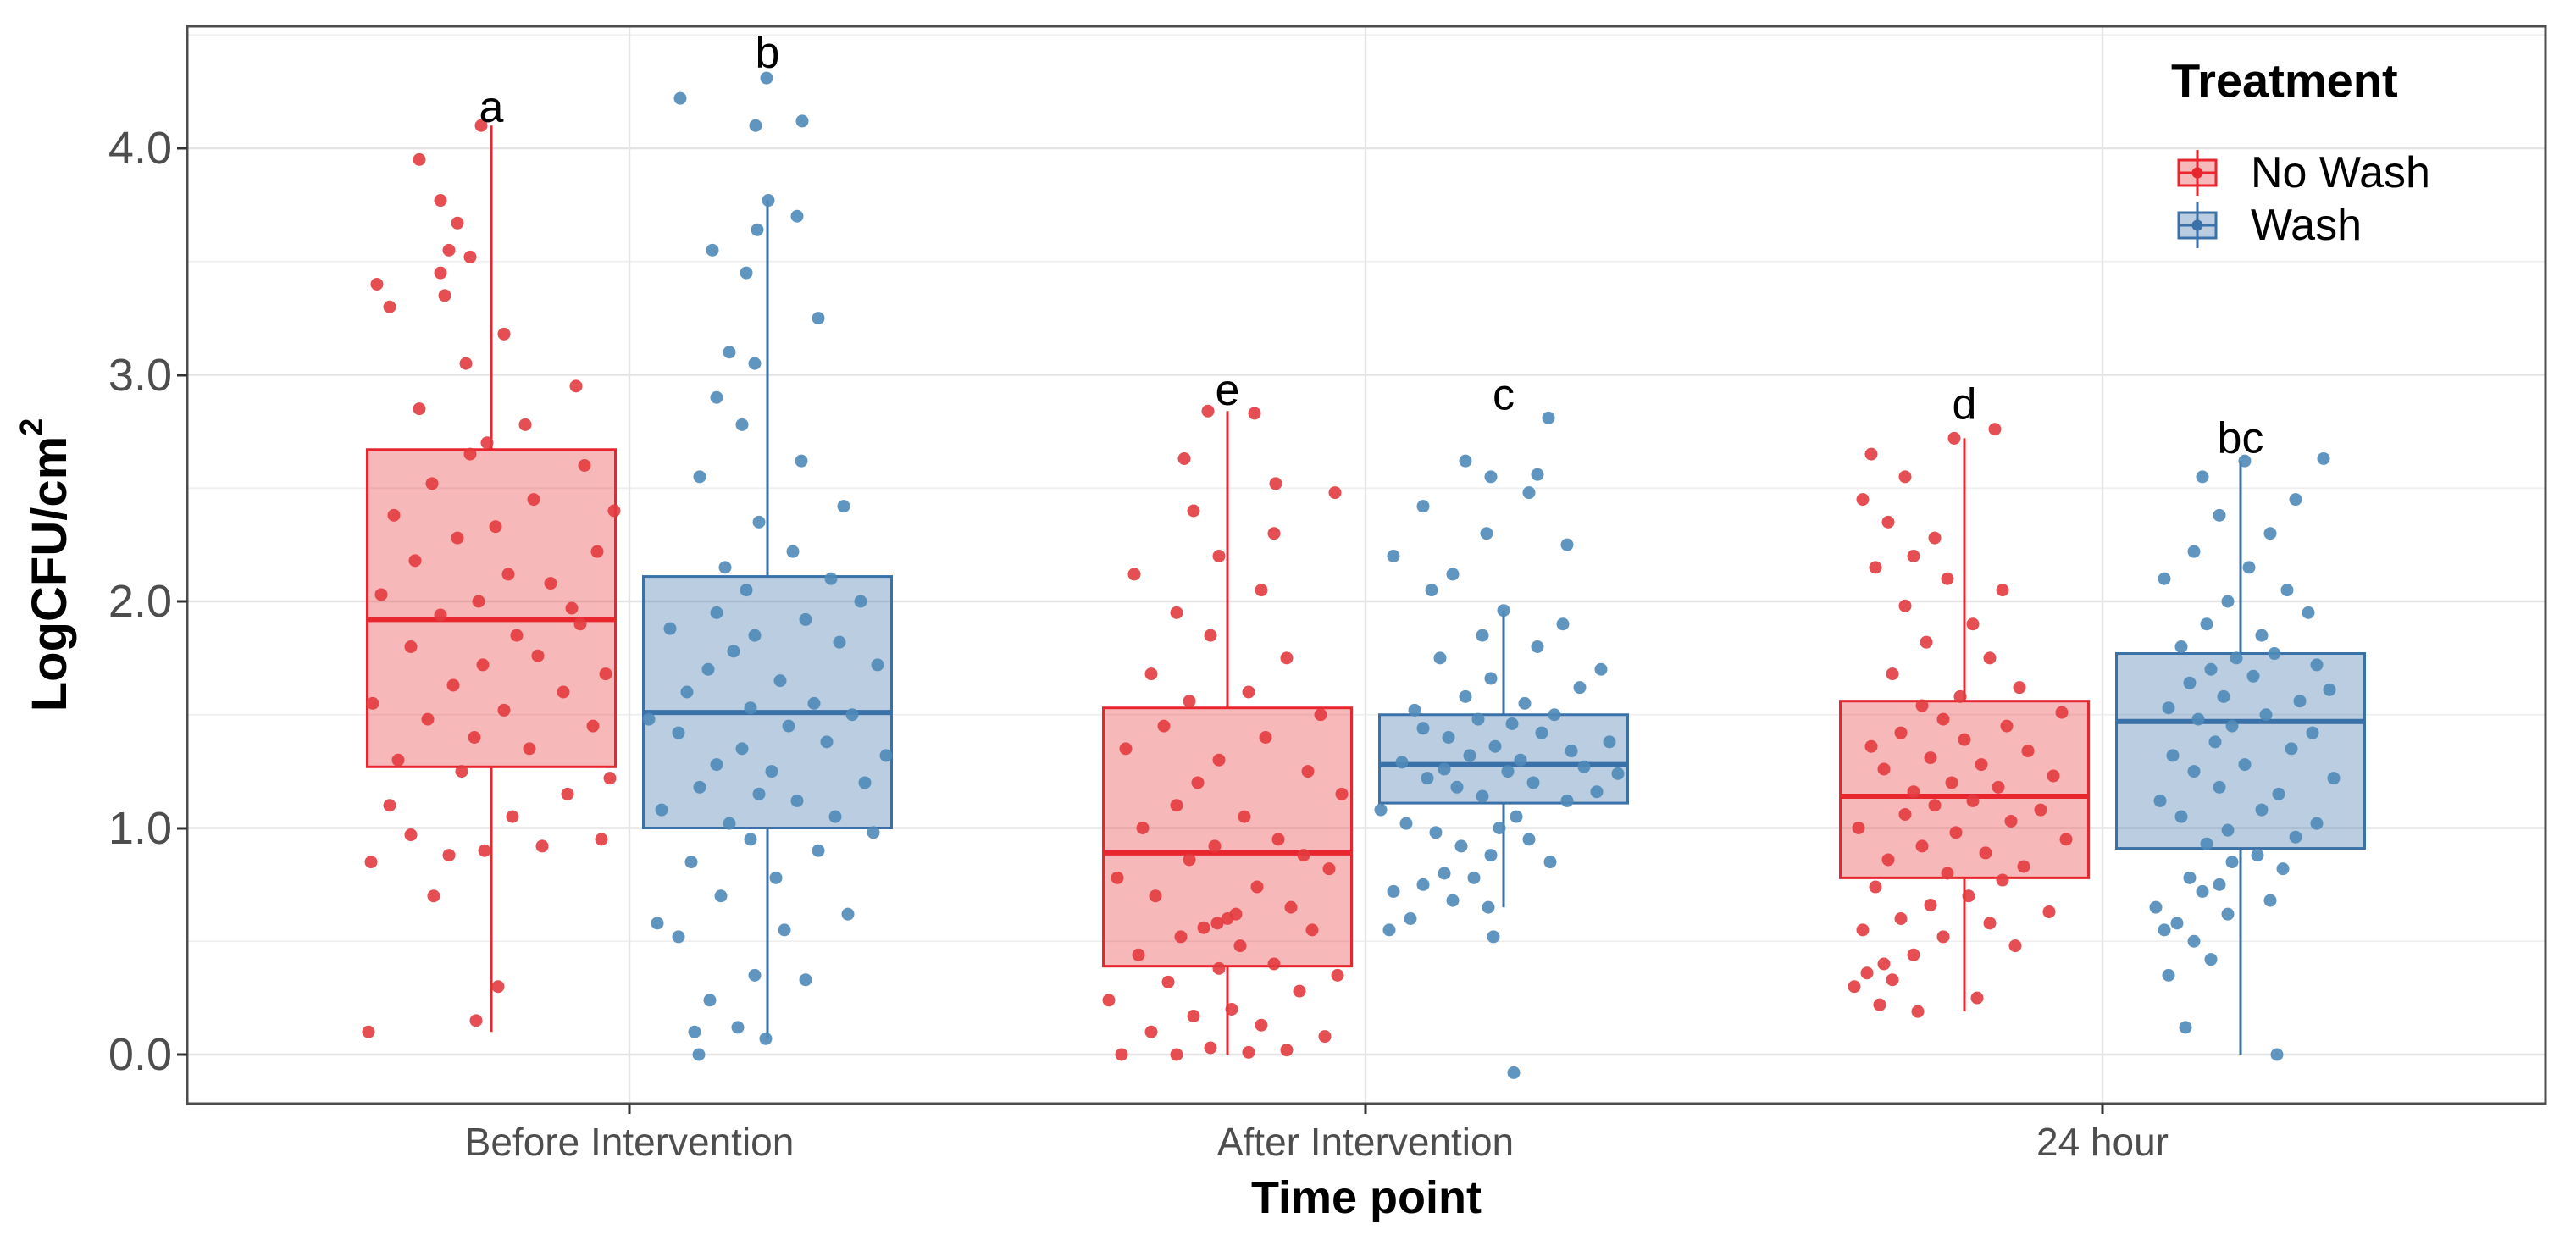 The width and height of the screenshot is (2576, 1246). Describe the element at coordinates (140, 828) in the screenshot. I see `y-tick-label: 1.0` at that location.